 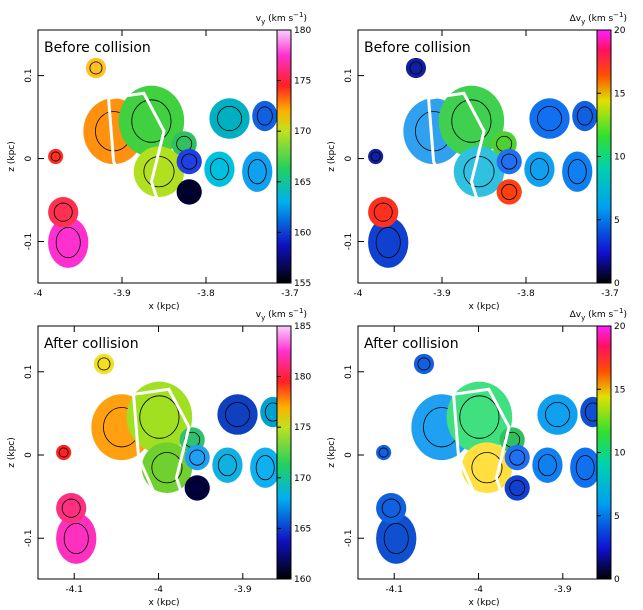 I want to click on colorbar-tick-label: 175, so click(x=302, y=82).